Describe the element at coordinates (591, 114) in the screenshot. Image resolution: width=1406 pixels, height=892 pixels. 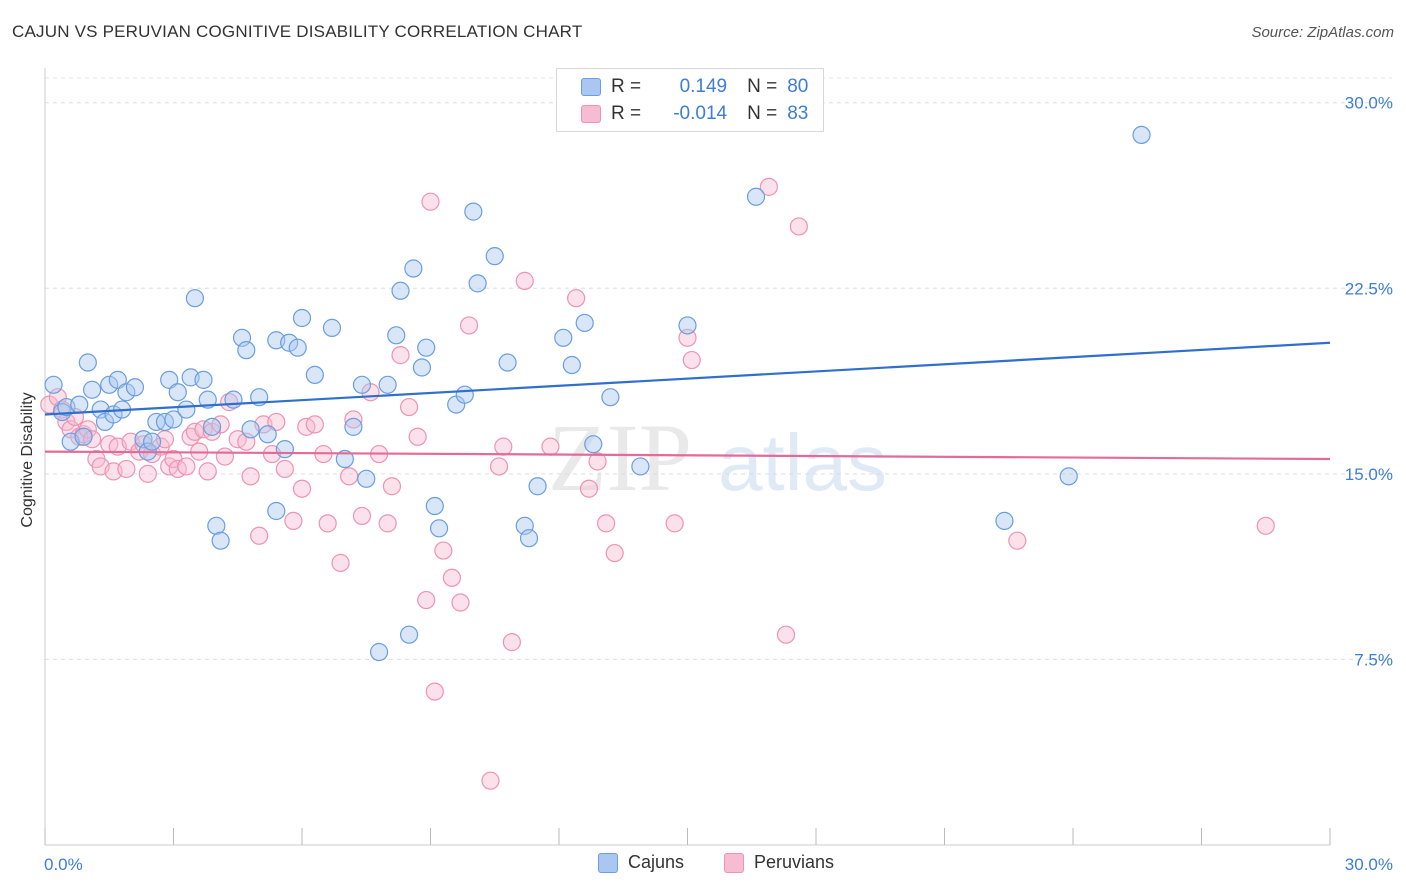
I see `peruvians-swatch` at that location.